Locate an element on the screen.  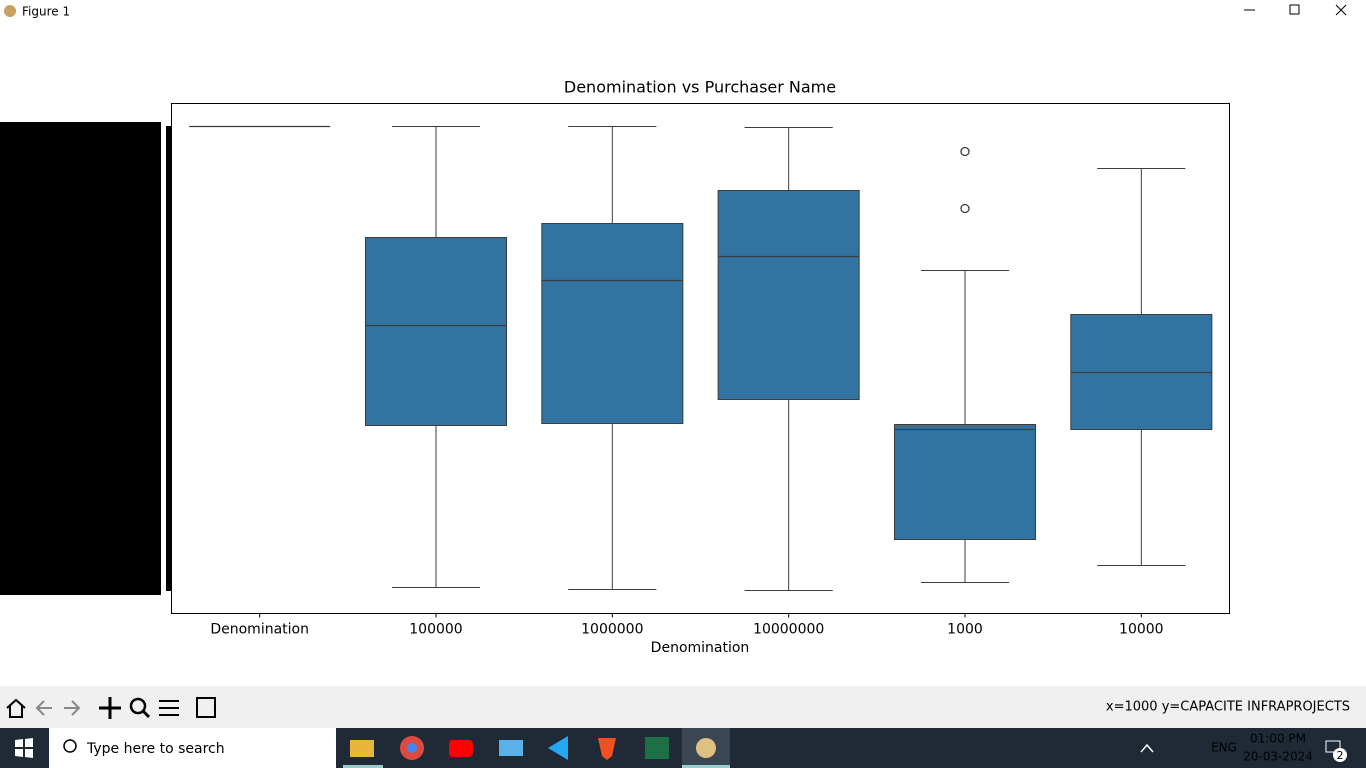
notification-icon is located at coordinates (1333, 746).